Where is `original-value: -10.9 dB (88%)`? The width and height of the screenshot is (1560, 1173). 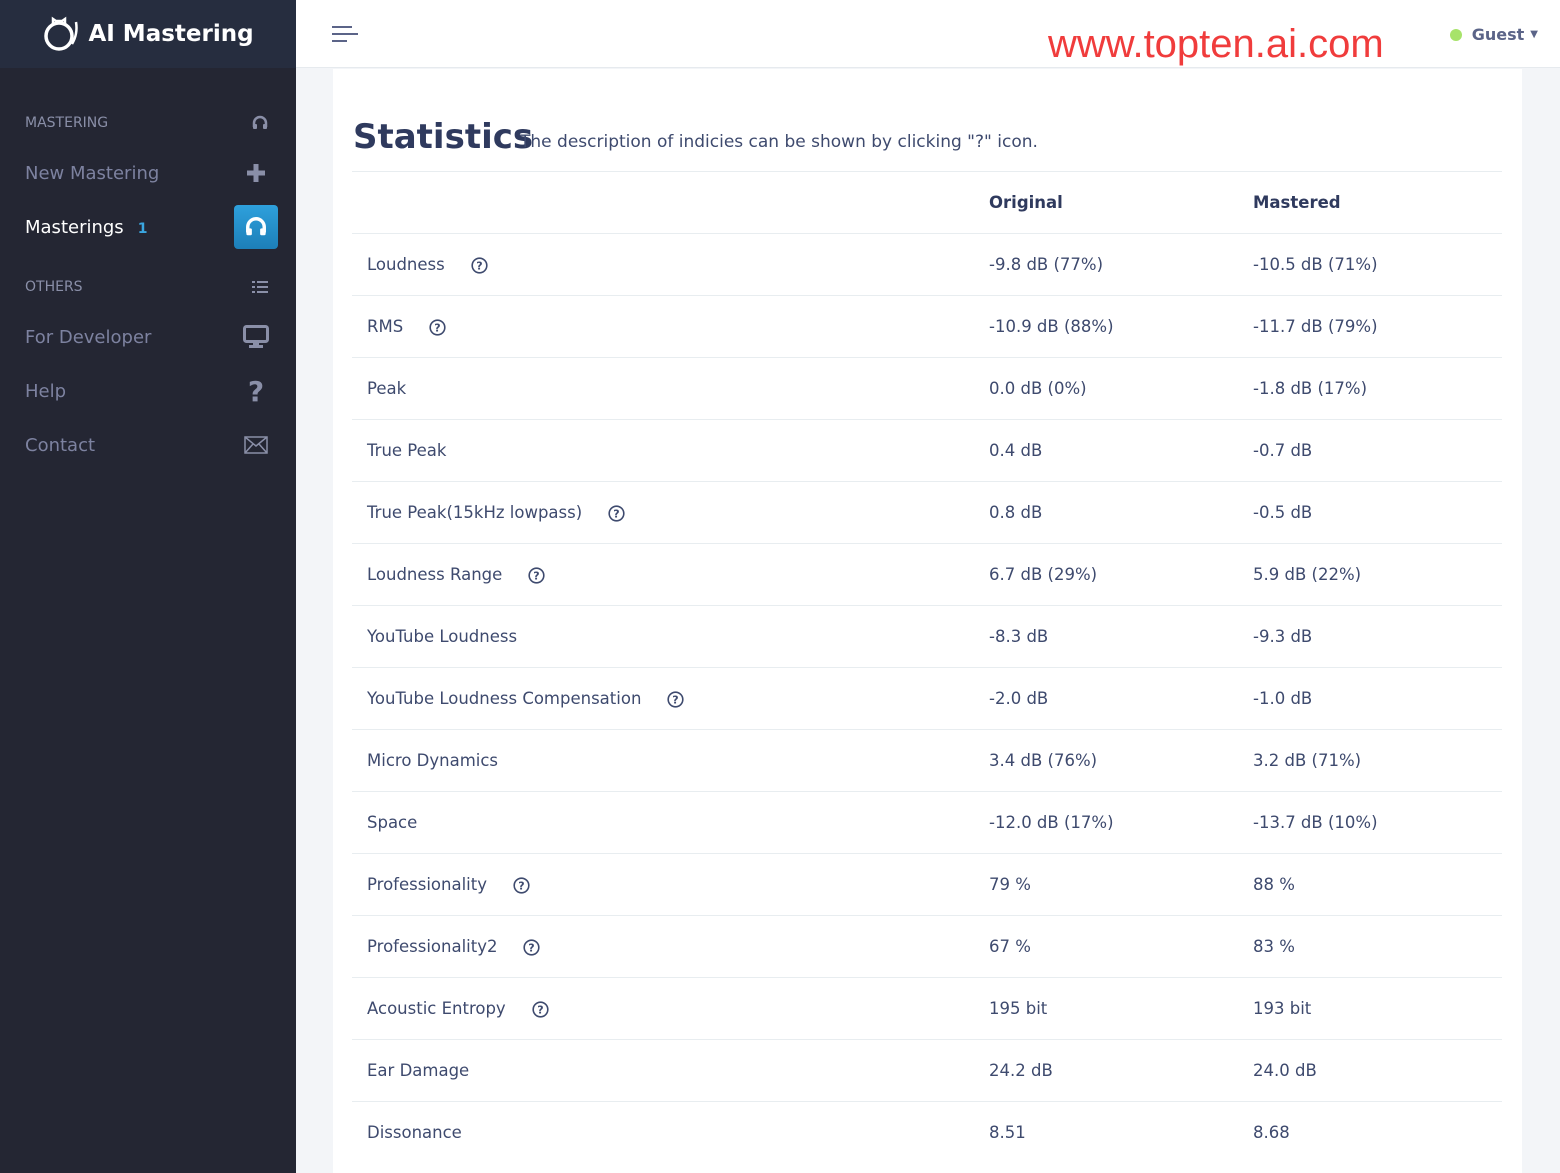
original-value: -10.9 dB (88%) is located at coordinates (1121, 326).